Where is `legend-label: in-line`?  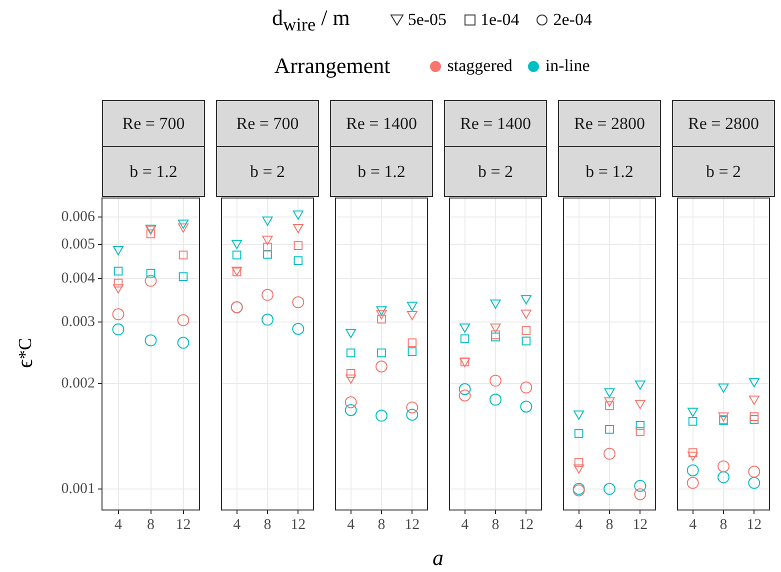
legend-label: in-line is located at coordinates (567, 66).